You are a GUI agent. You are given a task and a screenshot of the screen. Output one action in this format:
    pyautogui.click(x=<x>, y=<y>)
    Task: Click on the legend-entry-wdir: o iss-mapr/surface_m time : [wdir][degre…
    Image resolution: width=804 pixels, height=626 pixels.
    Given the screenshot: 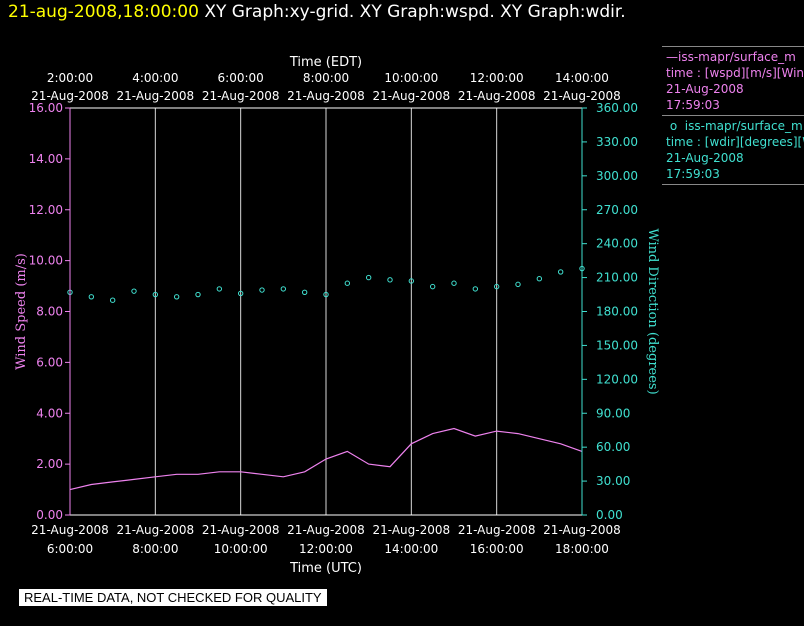 What is the action you would take?
    pyautogui.click(x=733, y=150)
    